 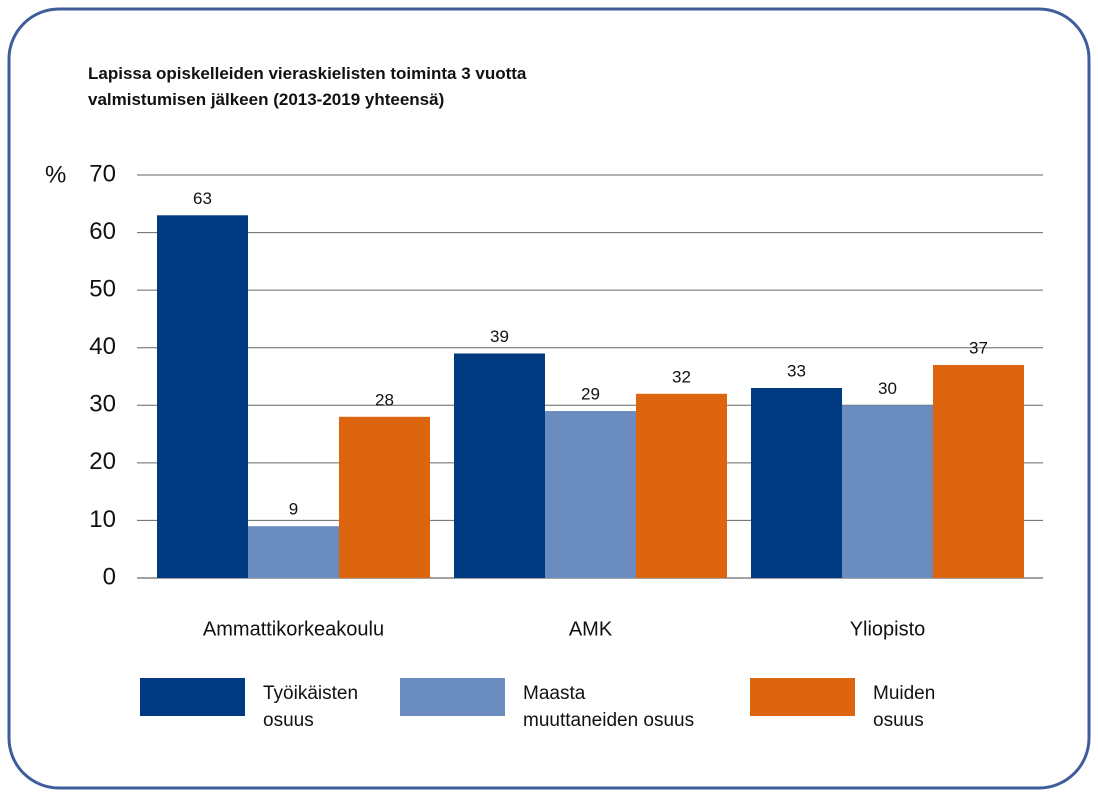 I want to click on value-label: 9, so click(x=293, y=509).